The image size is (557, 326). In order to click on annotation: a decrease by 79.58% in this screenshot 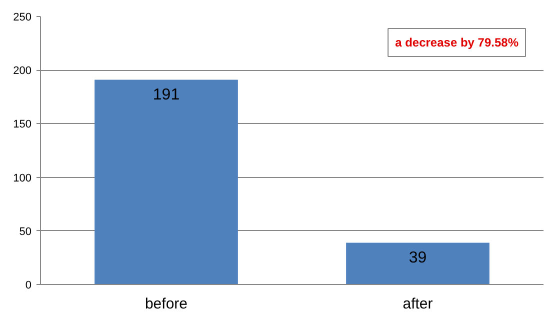, I will do `click(457, 43)`.